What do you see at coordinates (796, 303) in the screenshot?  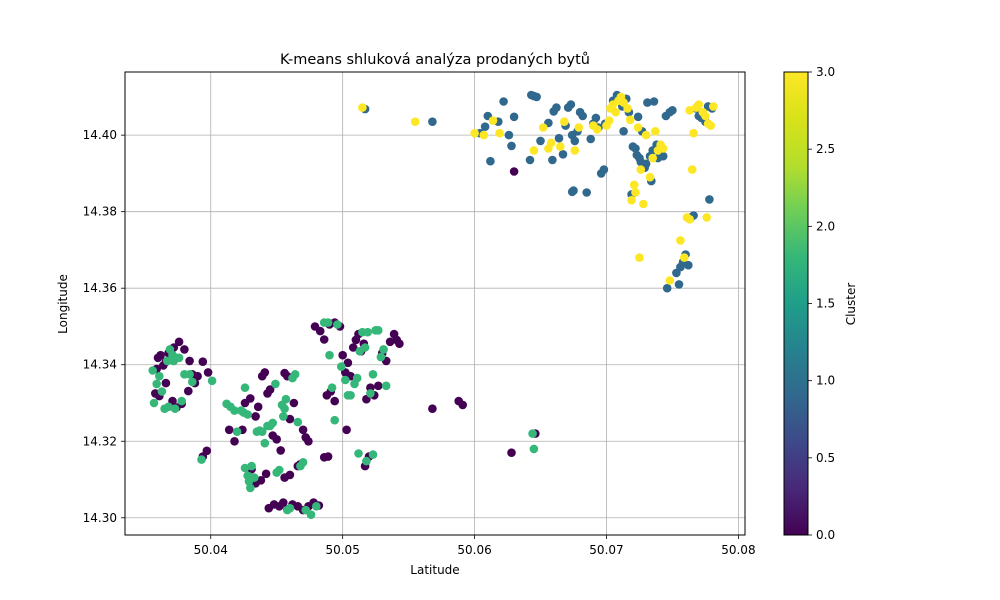 I see `colorbar` at bounding box center [796, 303].